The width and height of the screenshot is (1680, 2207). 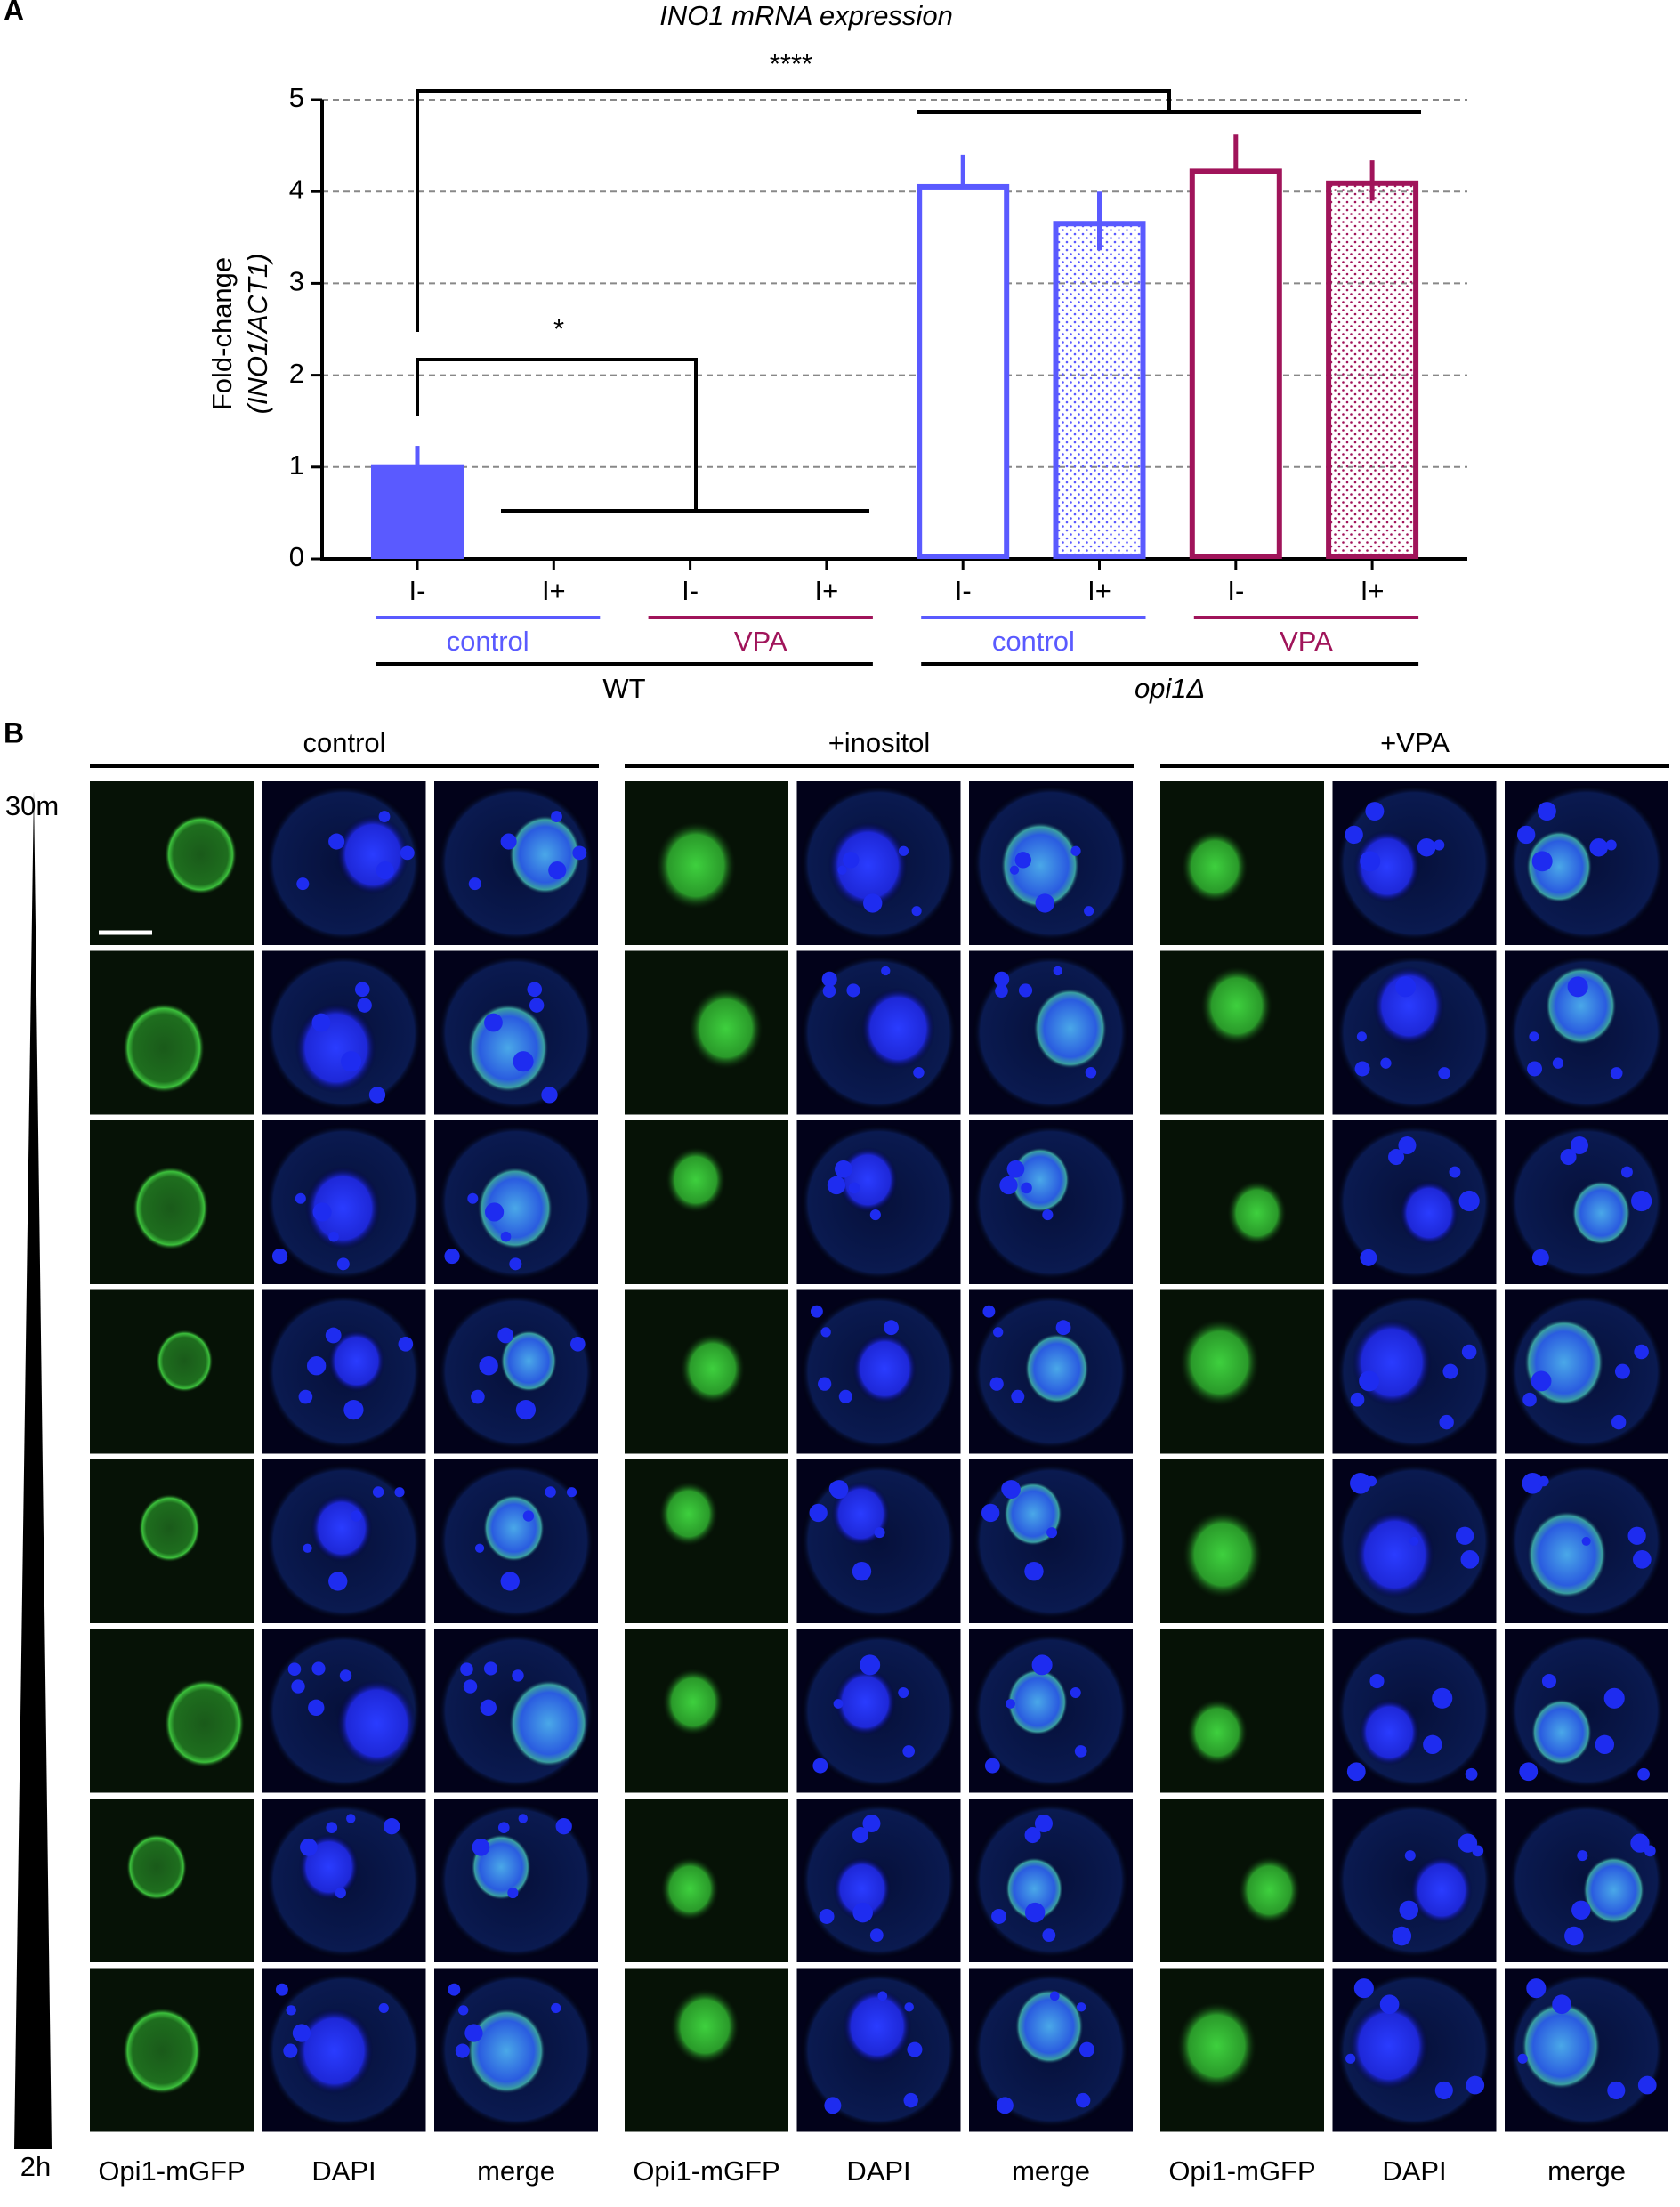 What do you see at coordinates (1241, 2171) in the screenshot?
I see `channel-label: Opi1-mGFP` at bounding box center [1241, 2171].